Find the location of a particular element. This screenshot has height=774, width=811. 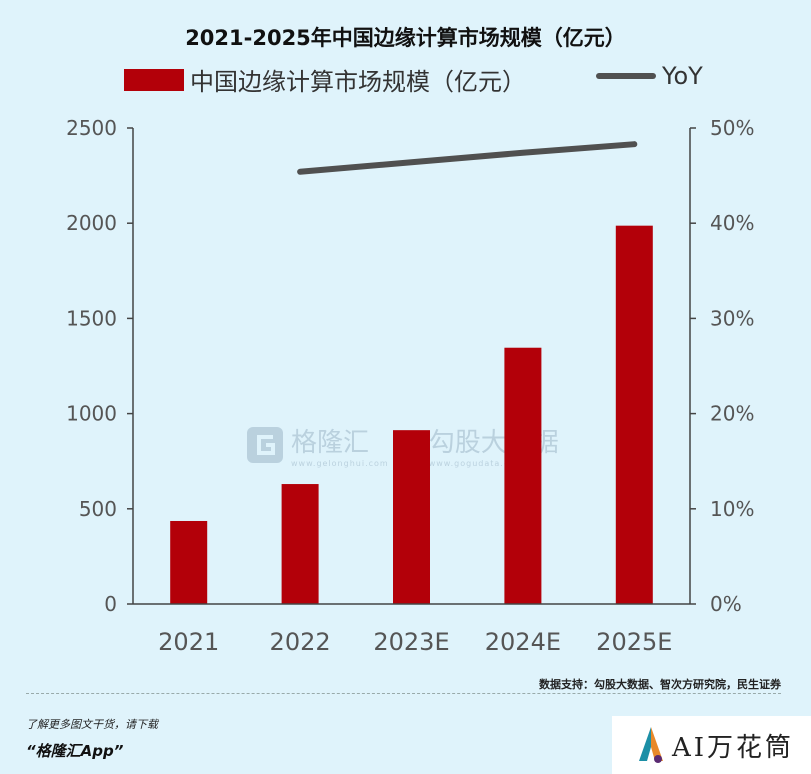

right-tick-label: 30% is located at coordinates (732, 318).